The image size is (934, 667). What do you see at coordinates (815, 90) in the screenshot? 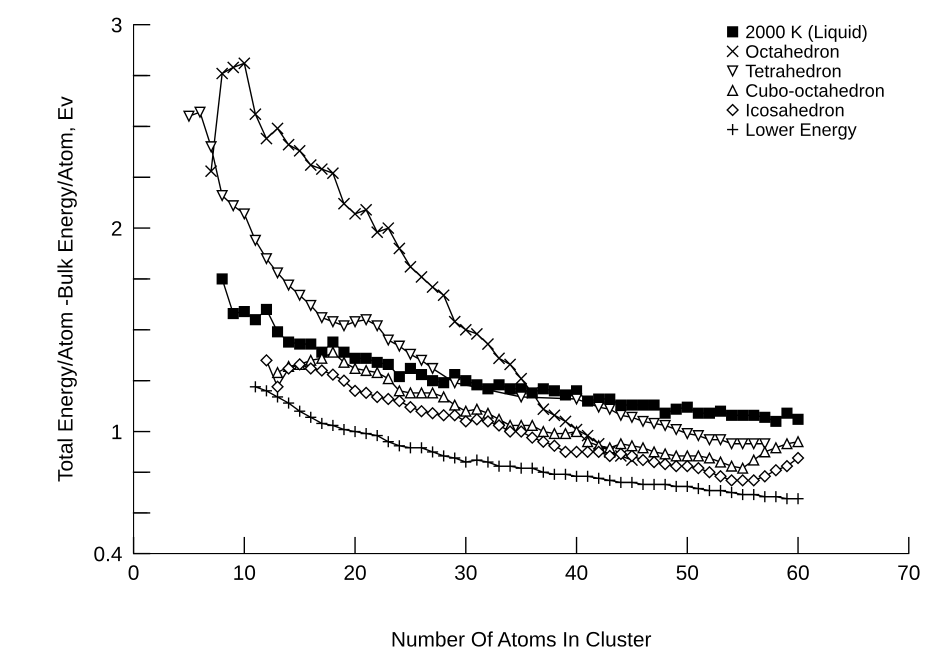
I see `legend-label: Cubo-octahedron` at bounding box center [815, 90].